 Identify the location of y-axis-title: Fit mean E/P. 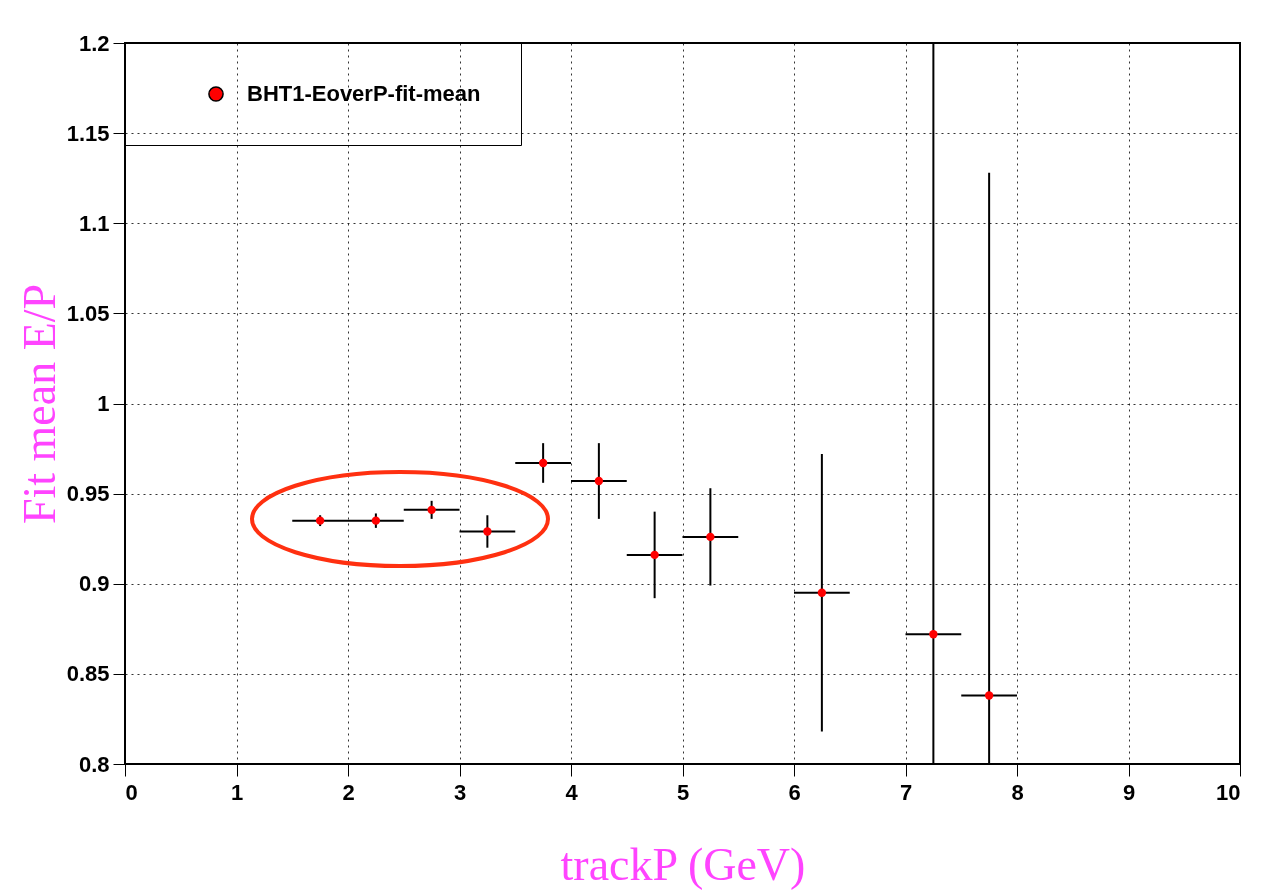
(39, 404).